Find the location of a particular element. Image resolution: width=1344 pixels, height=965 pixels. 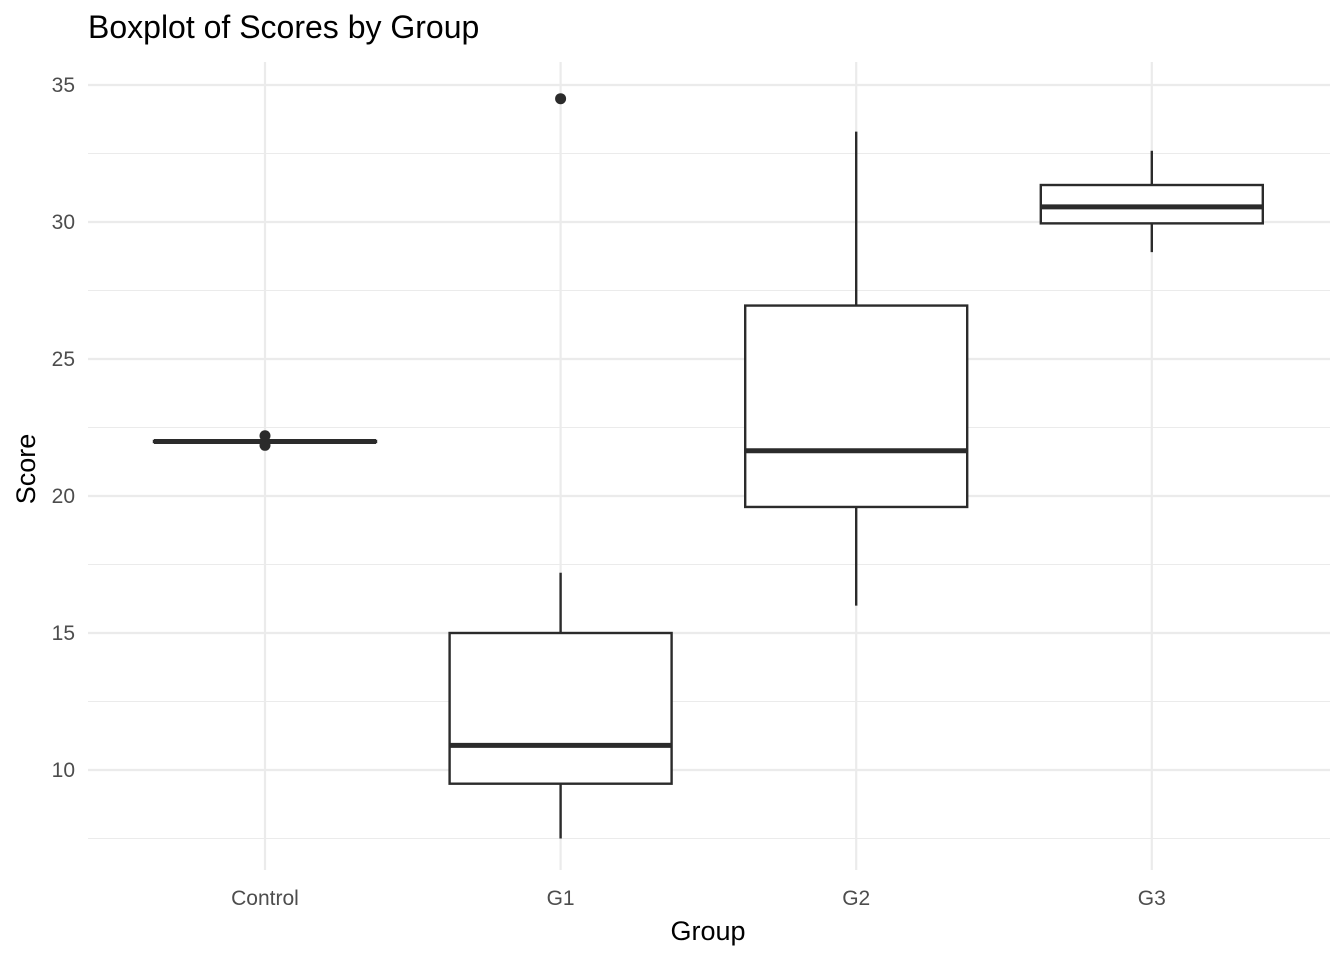

x-tick-label: G2 is located at coordinates (856, 898).